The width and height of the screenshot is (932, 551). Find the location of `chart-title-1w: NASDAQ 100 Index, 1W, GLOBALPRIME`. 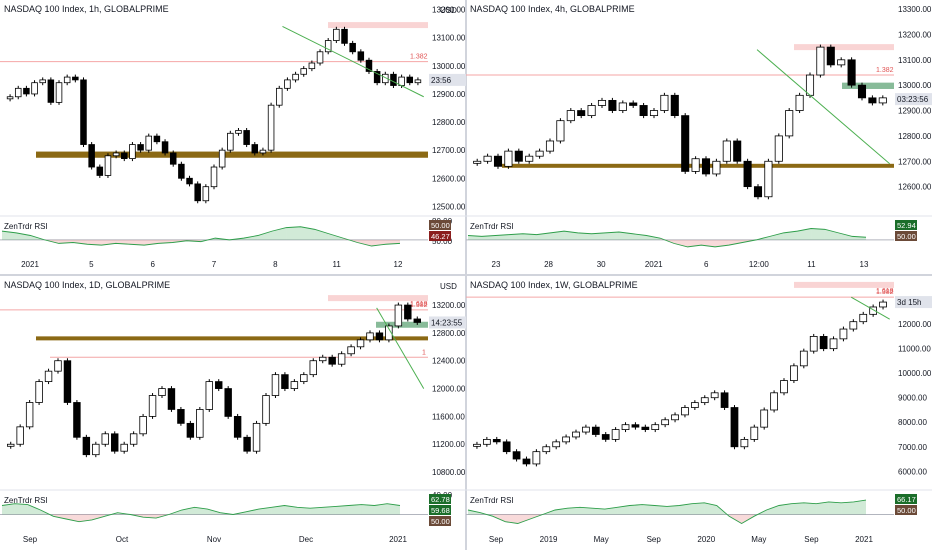

chart-title-1w: NASDAQ 100 Index, 1W, GLOBALPRIME is located at coordinates (554, 285).